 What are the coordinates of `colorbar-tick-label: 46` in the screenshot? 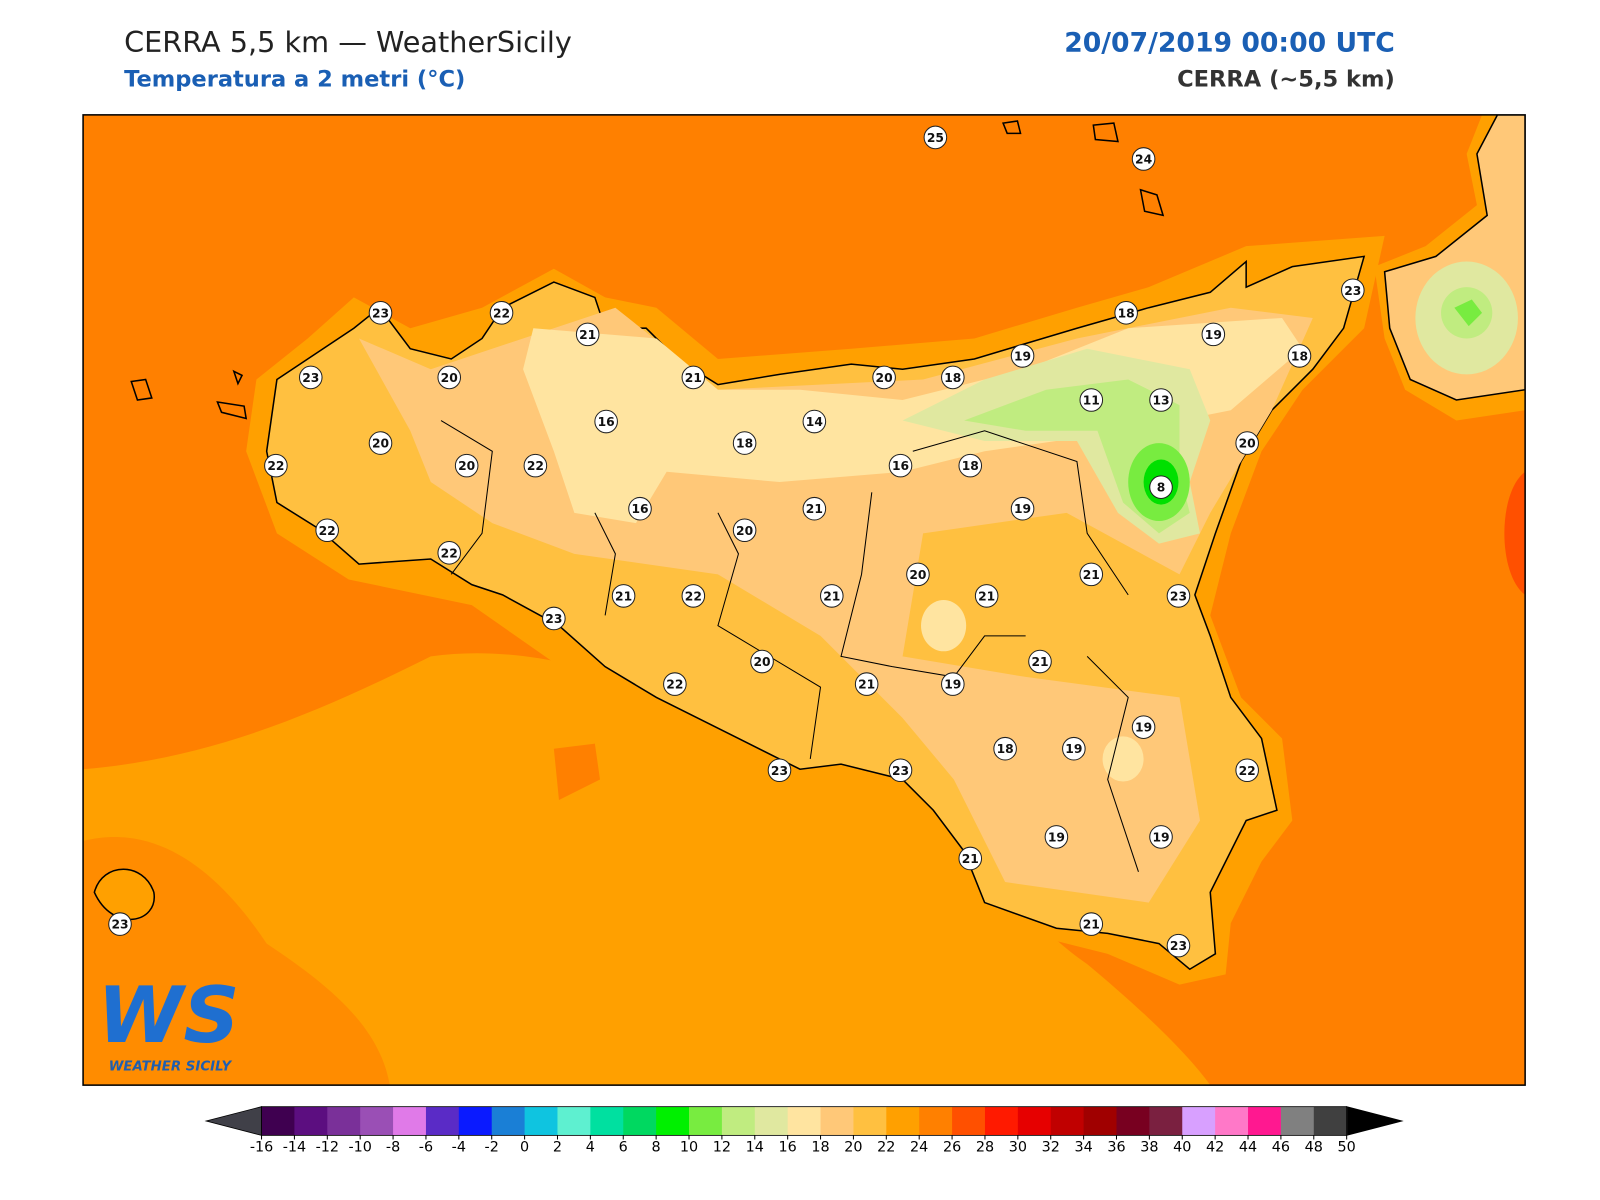 It's located at (1281, 1148).